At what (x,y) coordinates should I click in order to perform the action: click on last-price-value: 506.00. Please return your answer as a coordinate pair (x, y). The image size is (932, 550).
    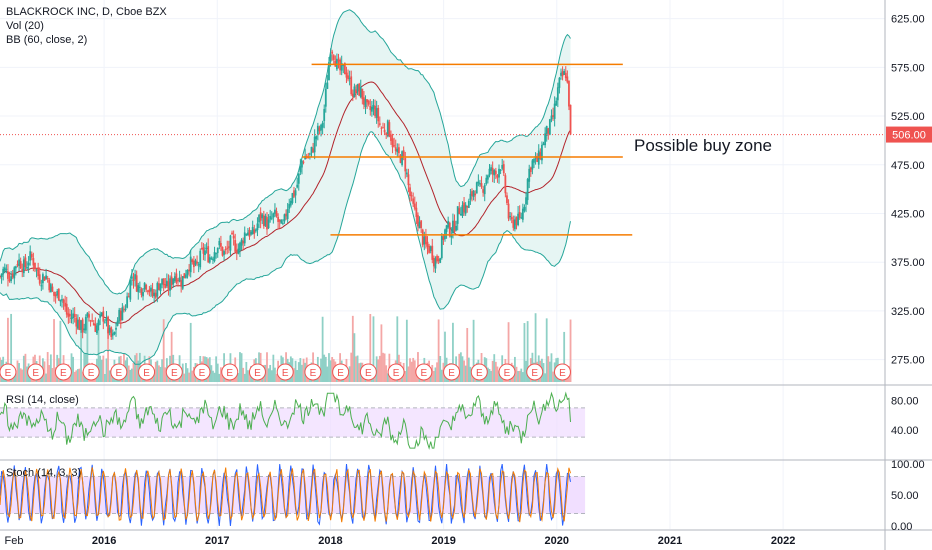
    Looking at the image, I should click on (909, 136).